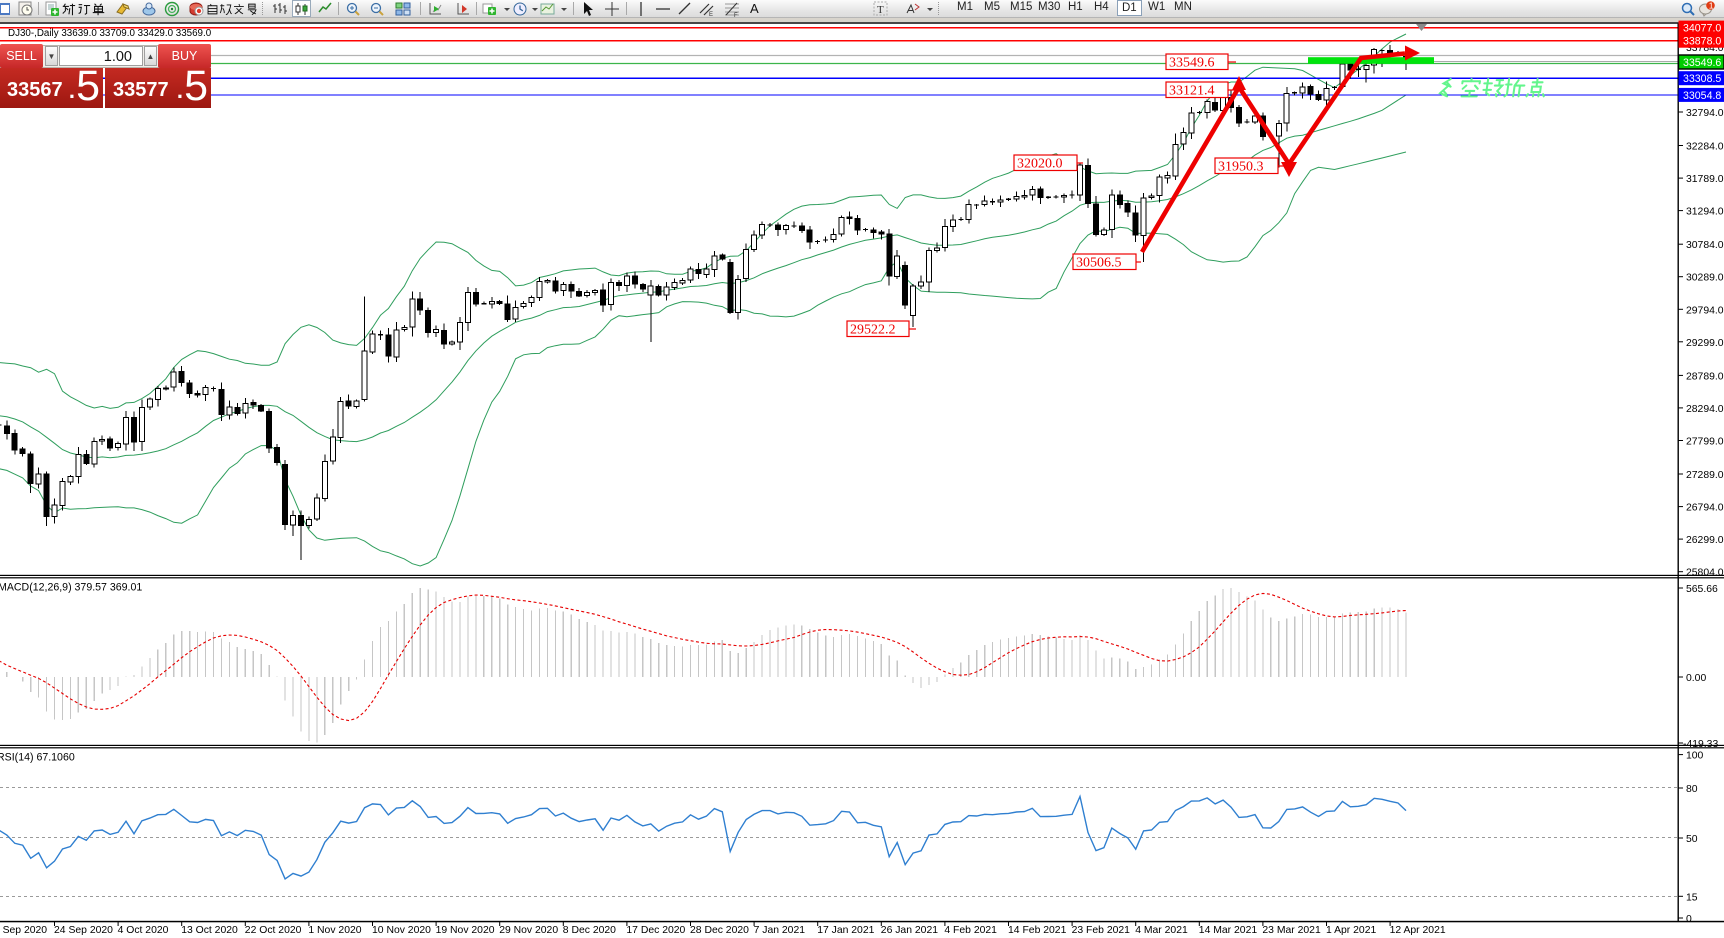  I want to click on svg-text: 1, so click(1711, 6).